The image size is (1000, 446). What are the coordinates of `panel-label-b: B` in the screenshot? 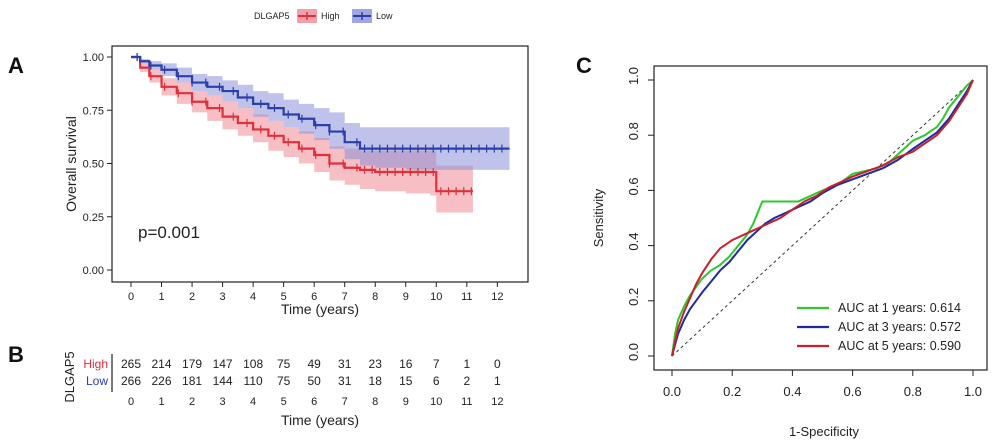 It's located at (16, 354).